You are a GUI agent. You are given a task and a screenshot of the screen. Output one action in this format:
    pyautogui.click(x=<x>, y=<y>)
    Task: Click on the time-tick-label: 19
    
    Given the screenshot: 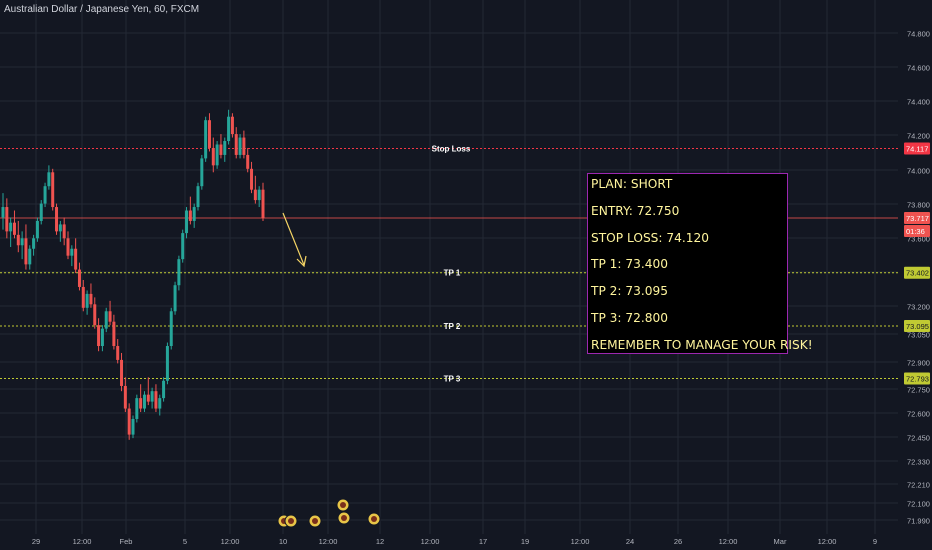 What is the action you would take?
    pyautogui.click(x=525, y=541)
    